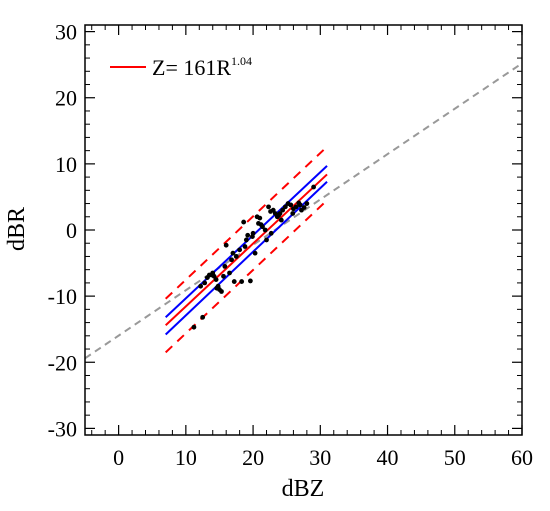  What do you see at coordinates (186, 457) in the screenshot?
I see `x-tick-label: 10` at bounding box center [186, 457].